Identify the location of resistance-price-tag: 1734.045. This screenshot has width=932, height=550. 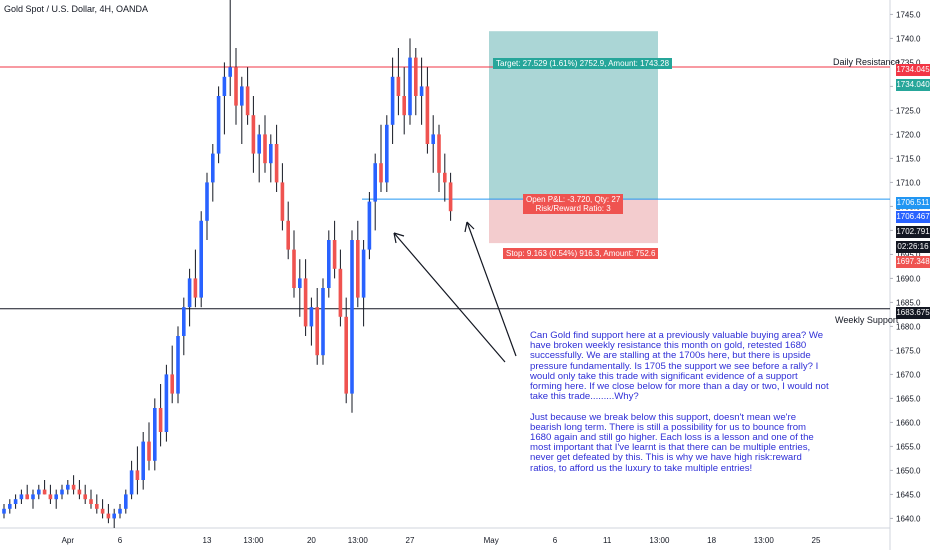
(913, 70).